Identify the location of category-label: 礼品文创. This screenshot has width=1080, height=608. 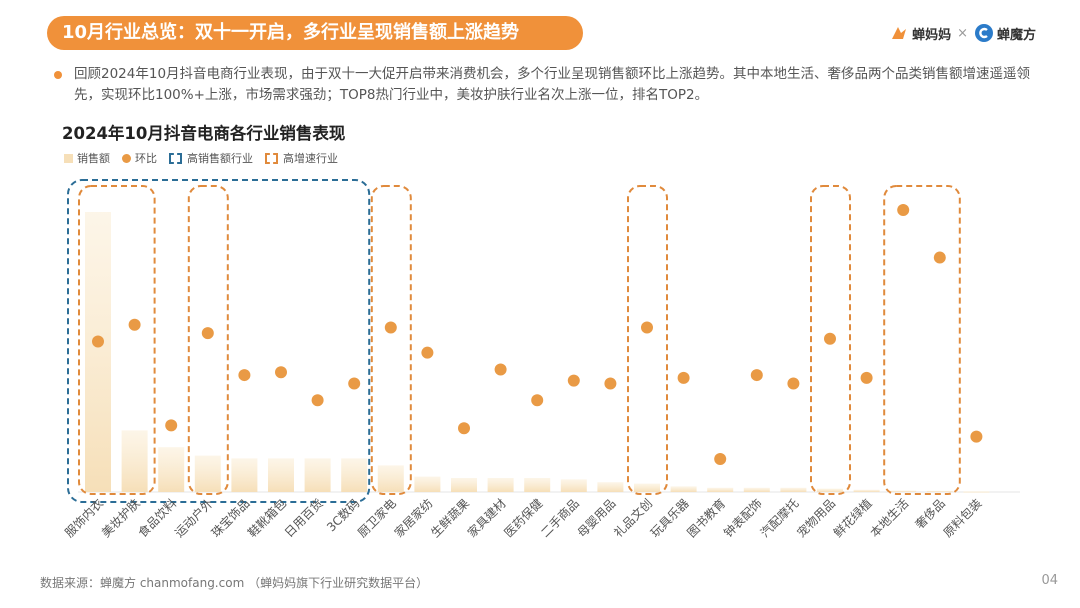
(633, 518).